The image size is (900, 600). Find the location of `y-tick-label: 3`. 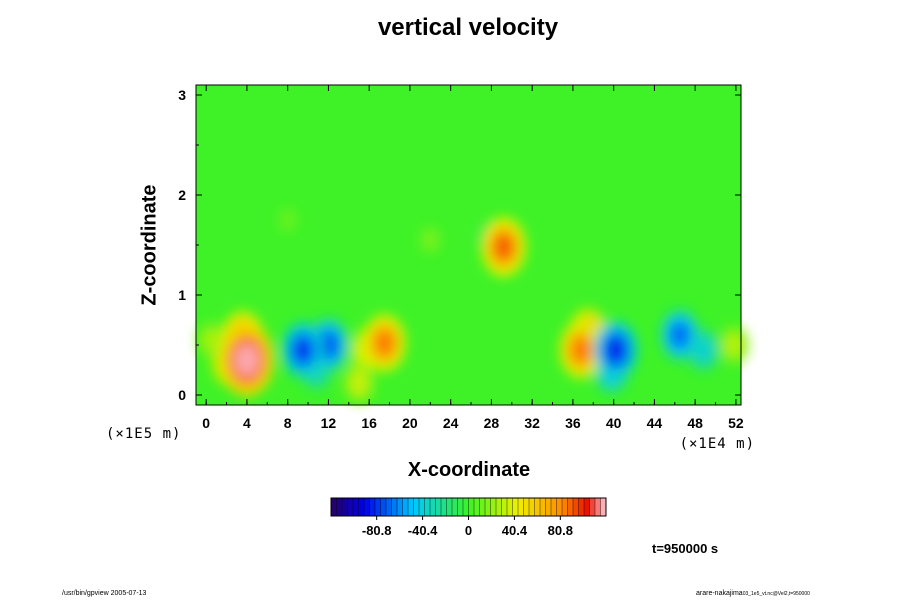

y-tick-label: 3 is located at coordinates (182, 95).